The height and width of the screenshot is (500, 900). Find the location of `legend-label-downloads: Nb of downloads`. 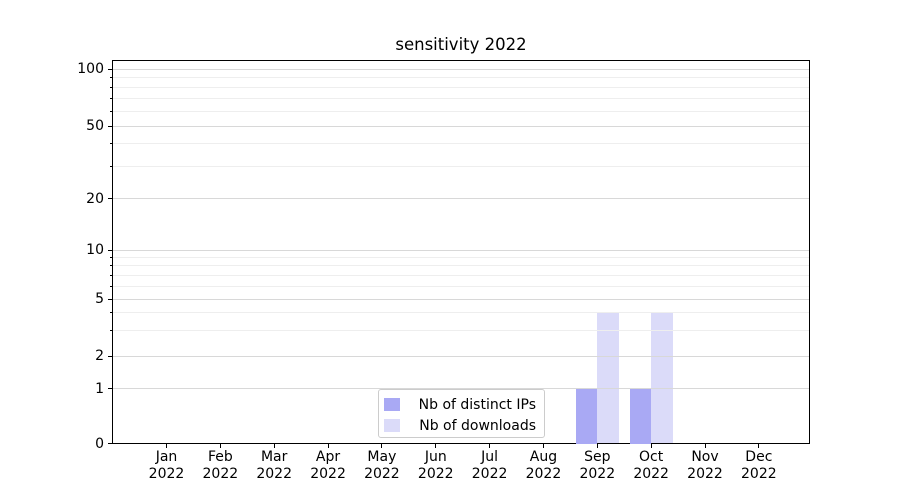

legend-label-downloads: Nb of downloads is located at coordinates (477, 425).